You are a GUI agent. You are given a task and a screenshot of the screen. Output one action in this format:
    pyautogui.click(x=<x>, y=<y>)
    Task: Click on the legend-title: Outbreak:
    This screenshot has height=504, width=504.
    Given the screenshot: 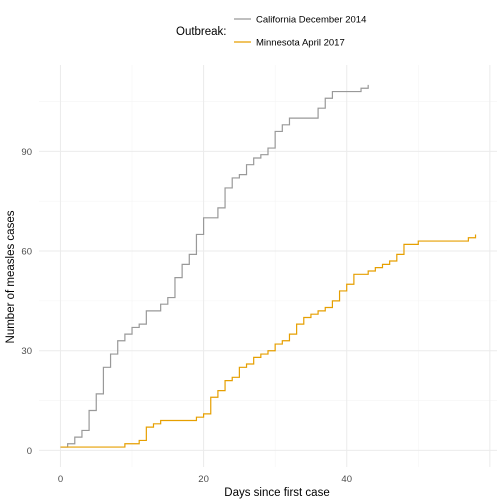 What is the action you would take?
    pyautogui.click(x=201, y=32)
    